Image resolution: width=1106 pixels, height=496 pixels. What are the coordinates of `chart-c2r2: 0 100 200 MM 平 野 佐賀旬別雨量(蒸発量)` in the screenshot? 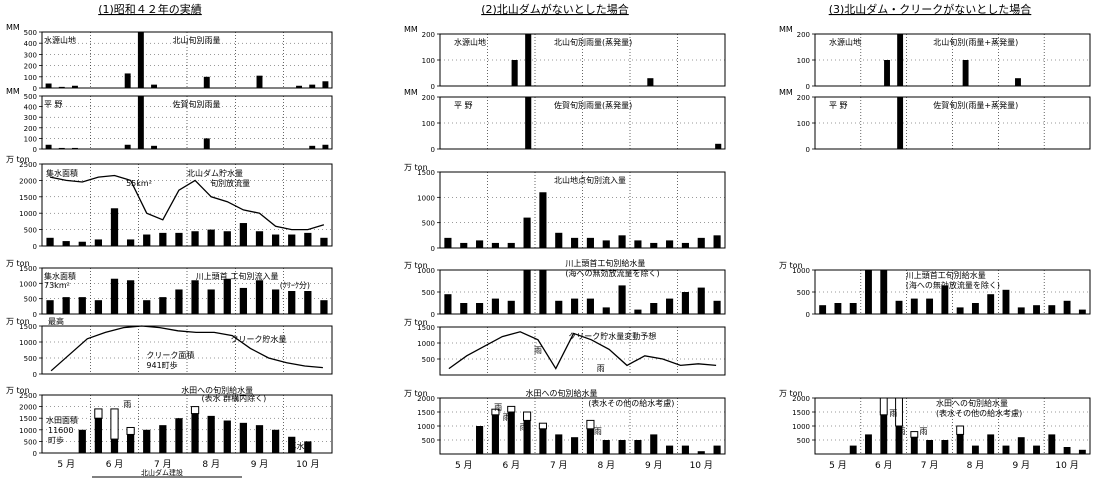 It's located at (565, 121).